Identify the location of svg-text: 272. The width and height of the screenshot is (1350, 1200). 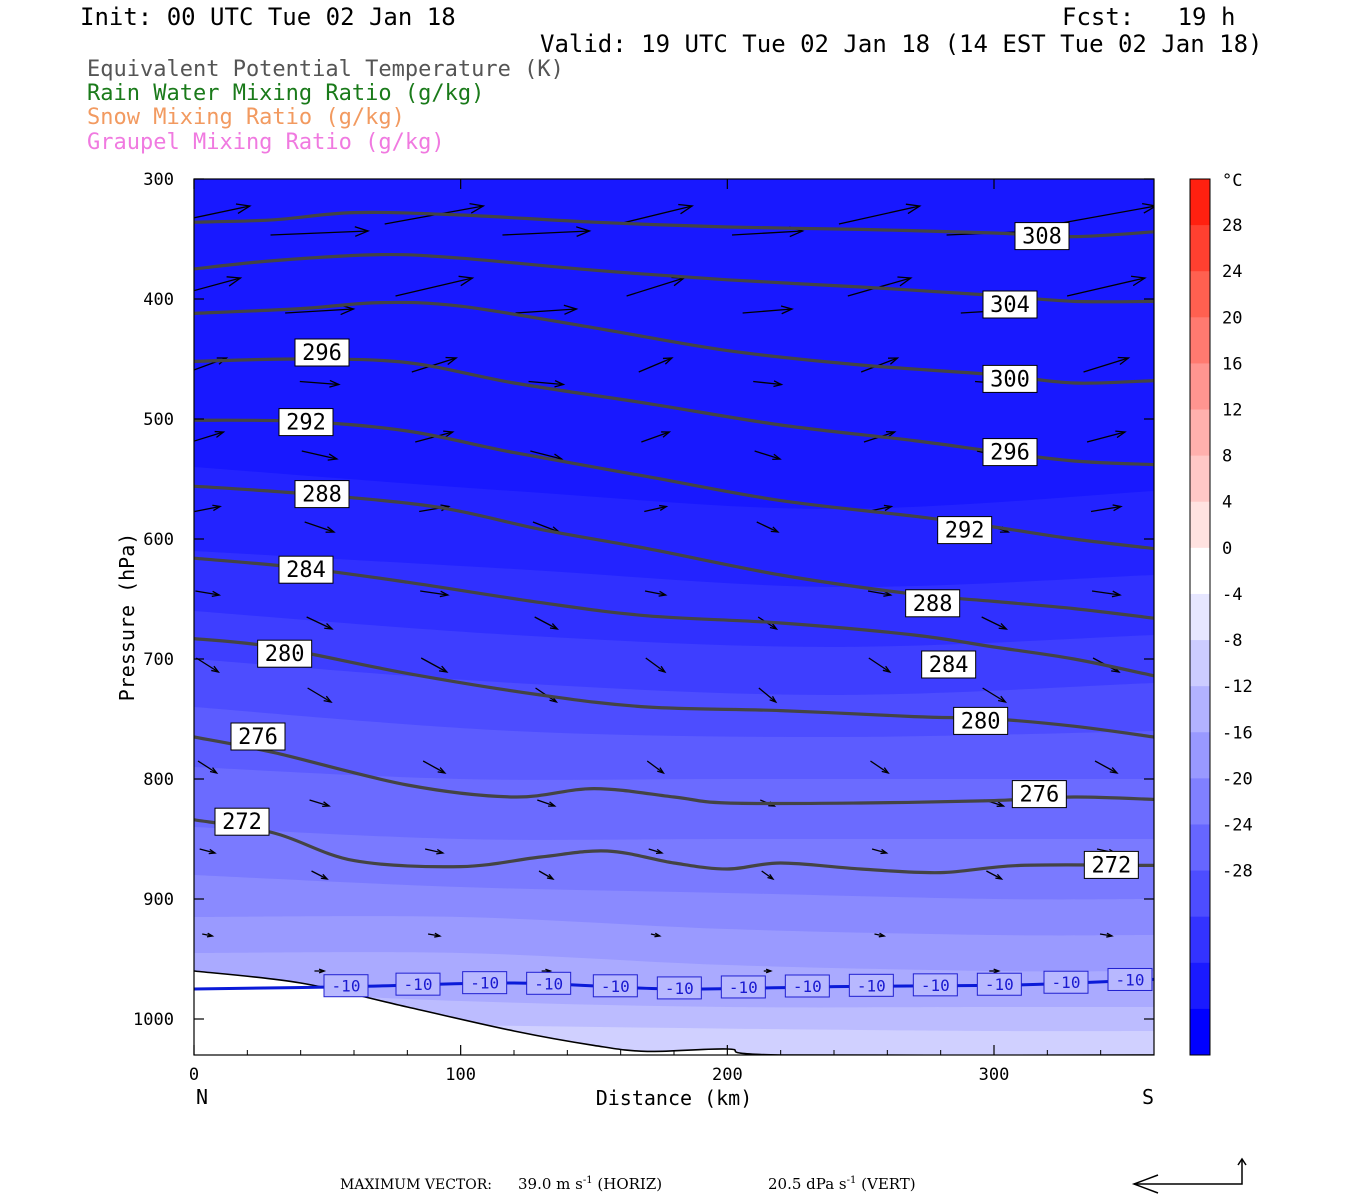
(1111, 865).